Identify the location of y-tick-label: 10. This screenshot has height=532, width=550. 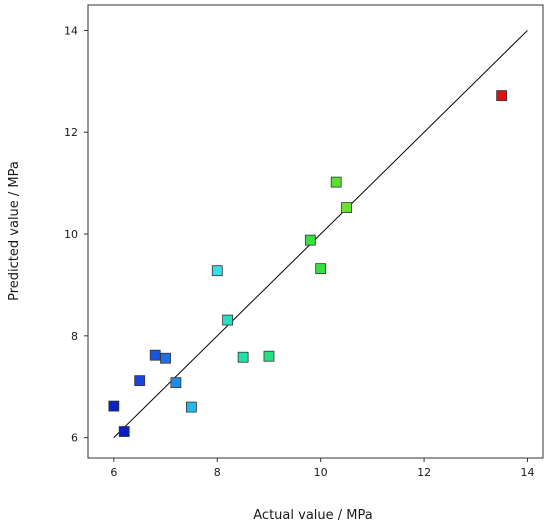
(71, 234).